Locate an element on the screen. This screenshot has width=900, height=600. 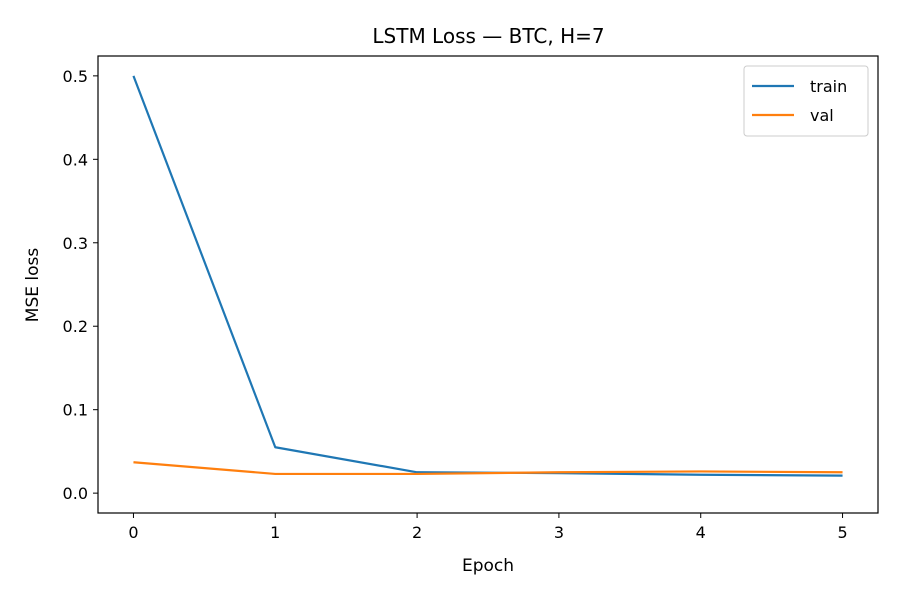
legend-label-train: train is located at coordinates (828, 86).